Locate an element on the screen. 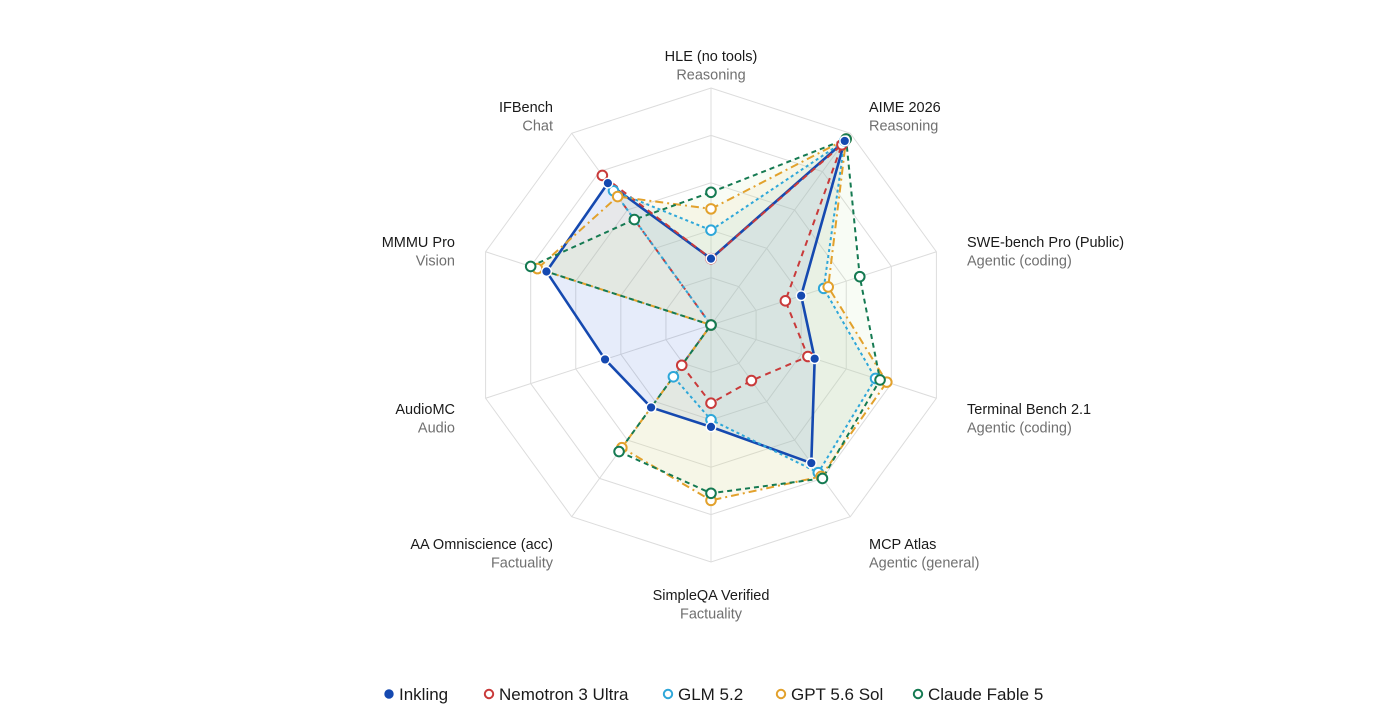  data-point-inkling-aime-2026 is located at coordinates (845, 141).